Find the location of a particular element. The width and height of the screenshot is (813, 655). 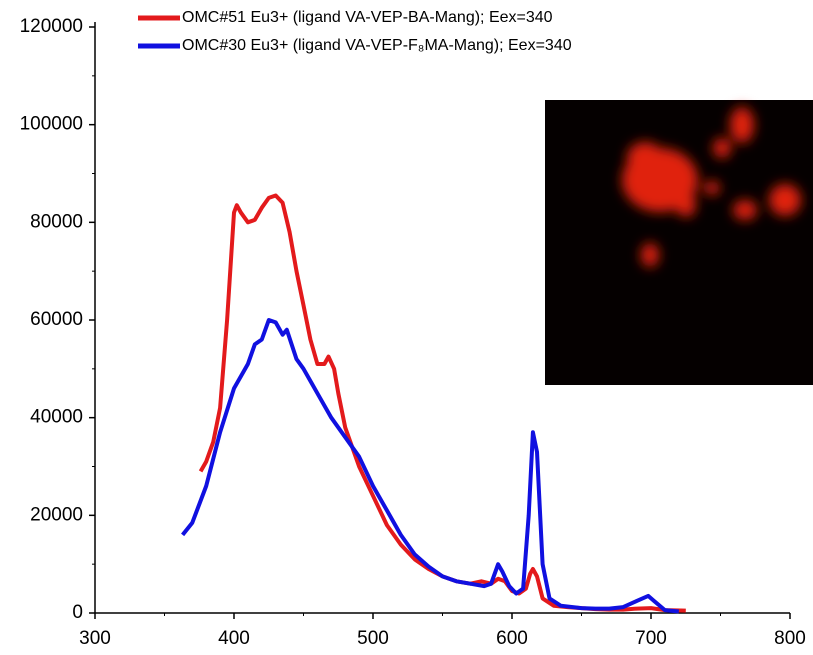

y-tick-label: 120000 is located at coordinates (51, 26).